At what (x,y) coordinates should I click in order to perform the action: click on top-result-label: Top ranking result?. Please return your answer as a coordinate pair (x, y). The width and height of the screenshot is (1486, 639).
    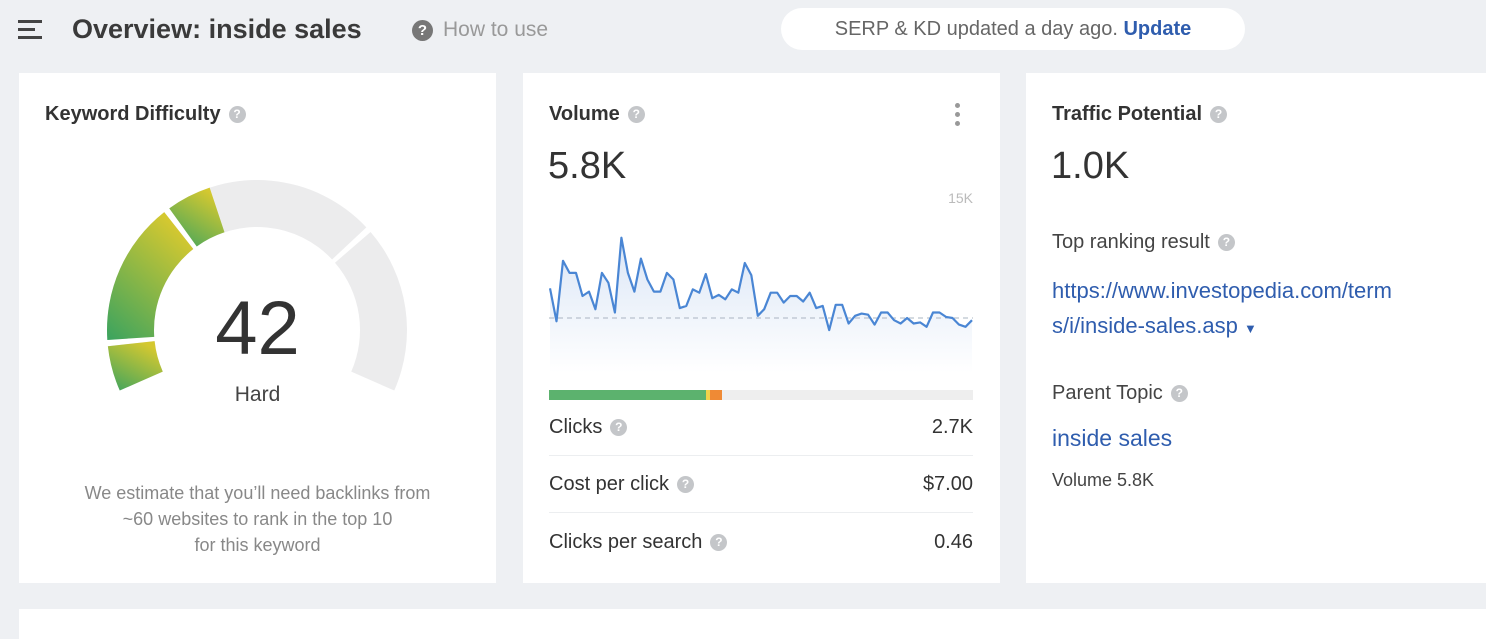
    Looking at the image, I should click on (1143, 242).